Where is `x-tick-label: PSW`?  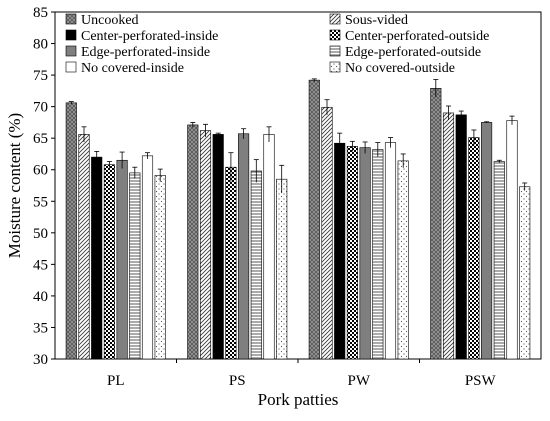 x-tick-label: PSW is located at coordinates (481, 381).